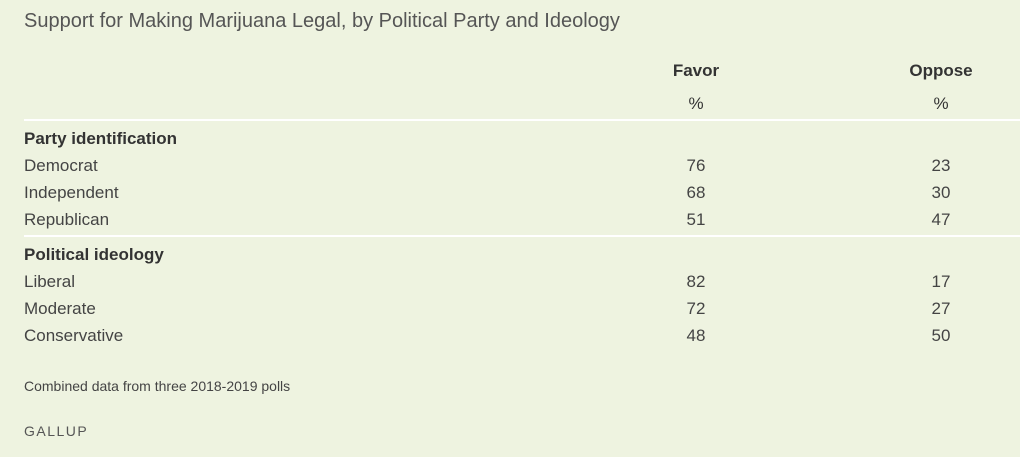 The image size is (1020, 457). I want to click on cell-liberal-favor: 82, so click(696, 281).